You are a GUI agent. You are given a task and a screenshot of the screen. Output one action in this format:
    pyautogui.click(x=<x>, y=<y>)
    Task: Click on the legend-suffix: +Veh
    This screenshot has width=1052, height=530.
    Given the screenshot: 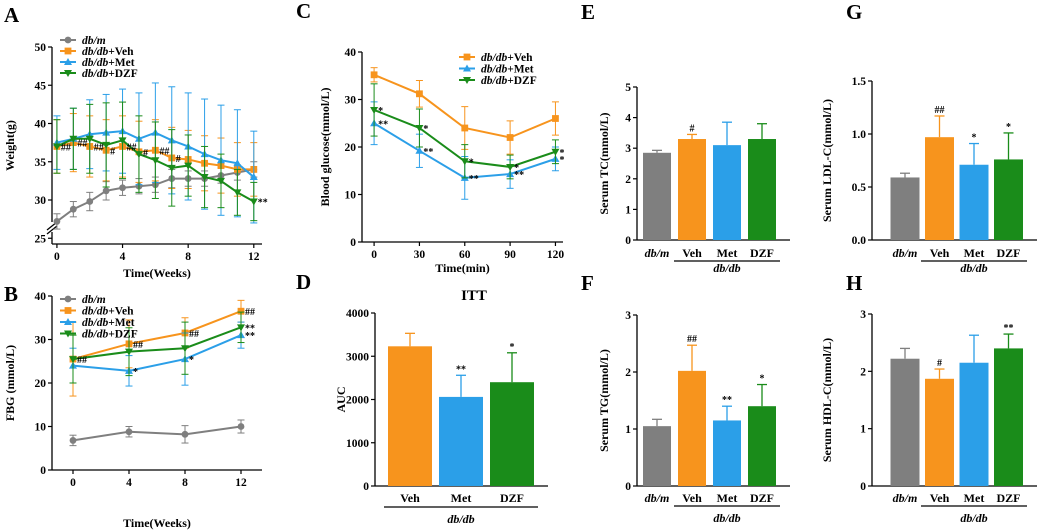 What is the action you would take?
    pyautogui.click(x=121, y=52)
    